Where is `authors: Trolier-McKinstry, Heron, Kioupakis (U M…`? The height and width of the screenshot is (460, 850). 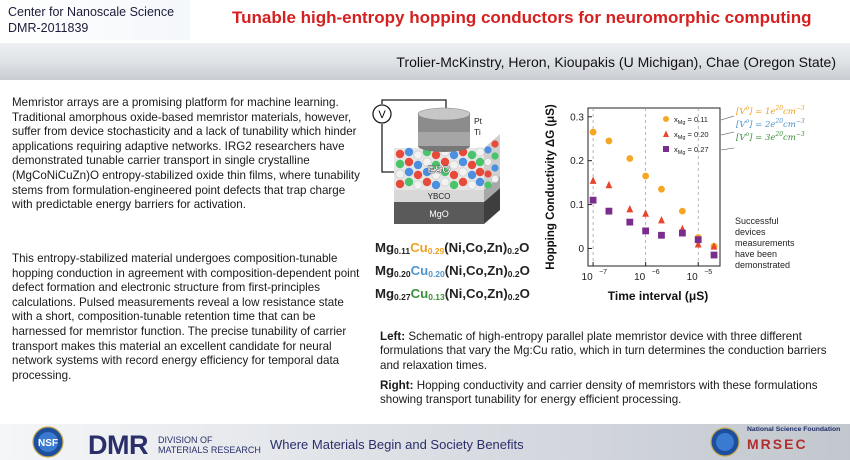 authors: Trolier-McKinstry, Heron, Kioupakis (U M… is located at coordinates (616, 62).